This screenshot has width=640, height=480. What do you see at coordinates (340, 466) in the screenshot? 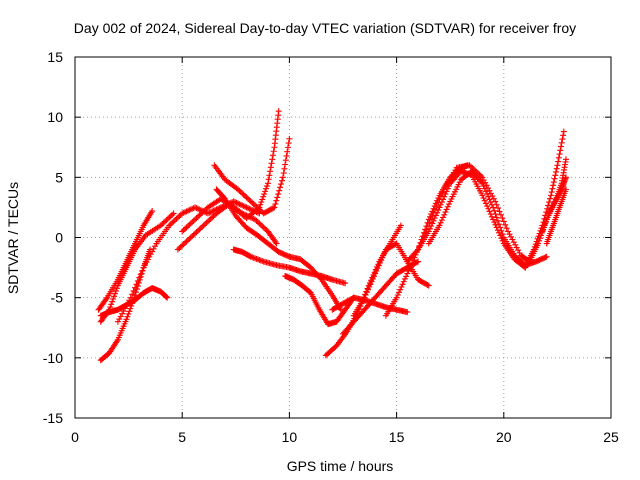
I see `x-axis-label: GPS time / hours` at bounding box center [340, 466].